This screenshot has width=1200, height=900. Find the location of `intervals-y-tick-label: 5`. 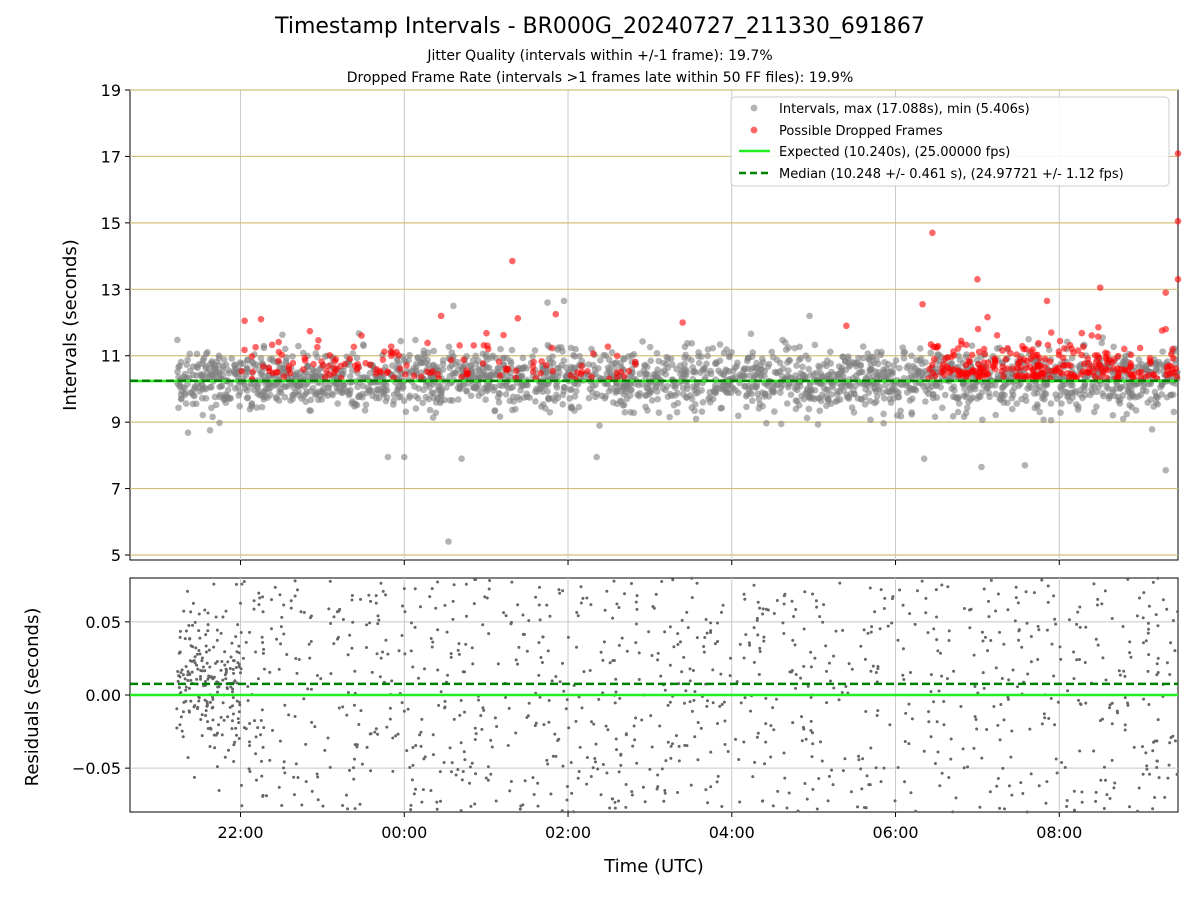

intervals-y-tick-label: 5 is located at coordinates (116, 555).